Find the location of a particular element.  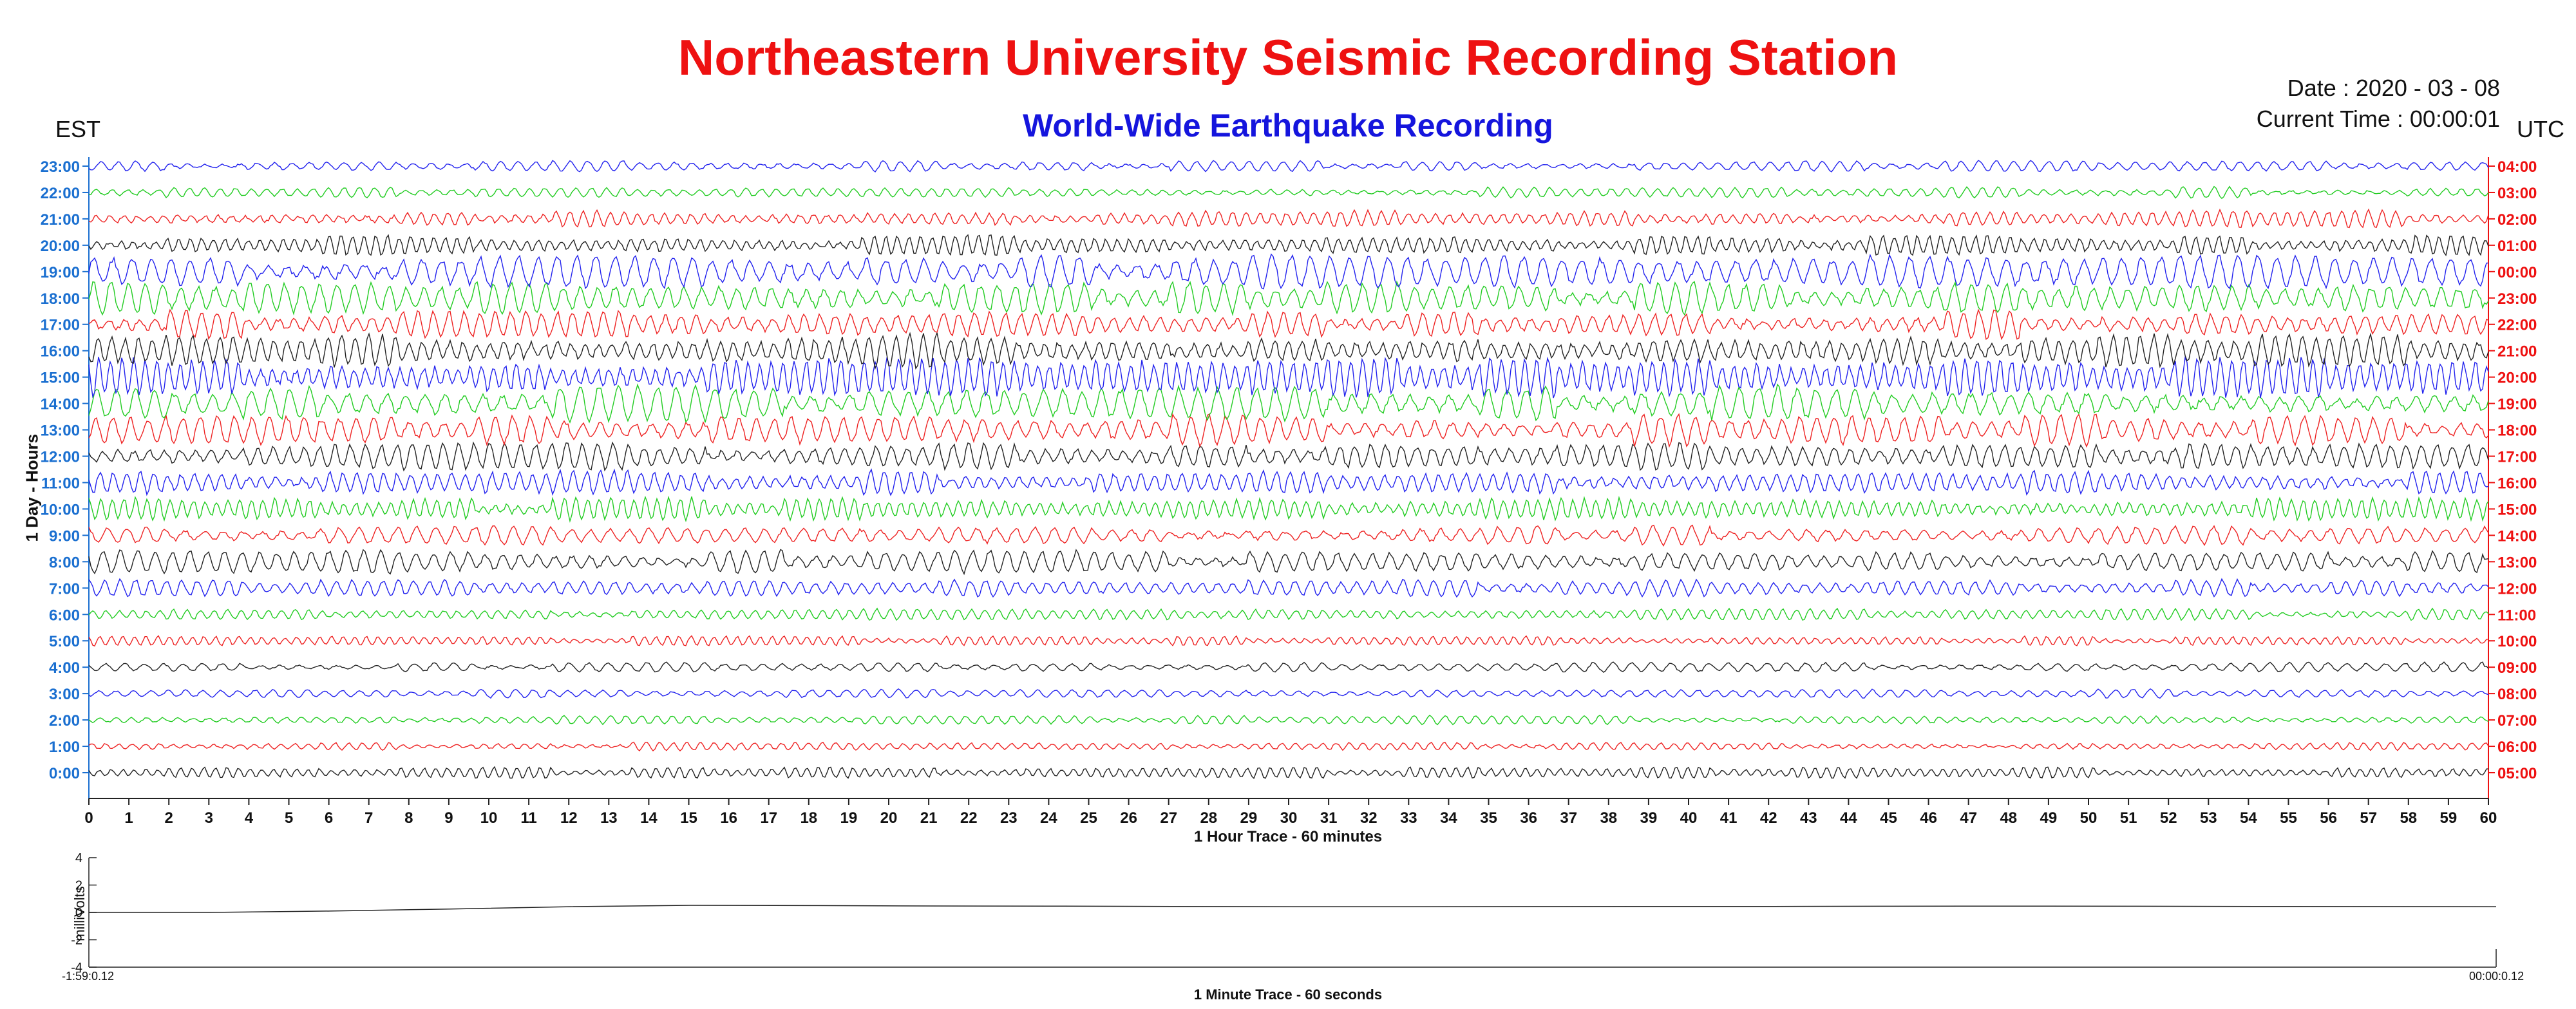

minute-y-tick-label: -4 is located at coordinates (76, 968).